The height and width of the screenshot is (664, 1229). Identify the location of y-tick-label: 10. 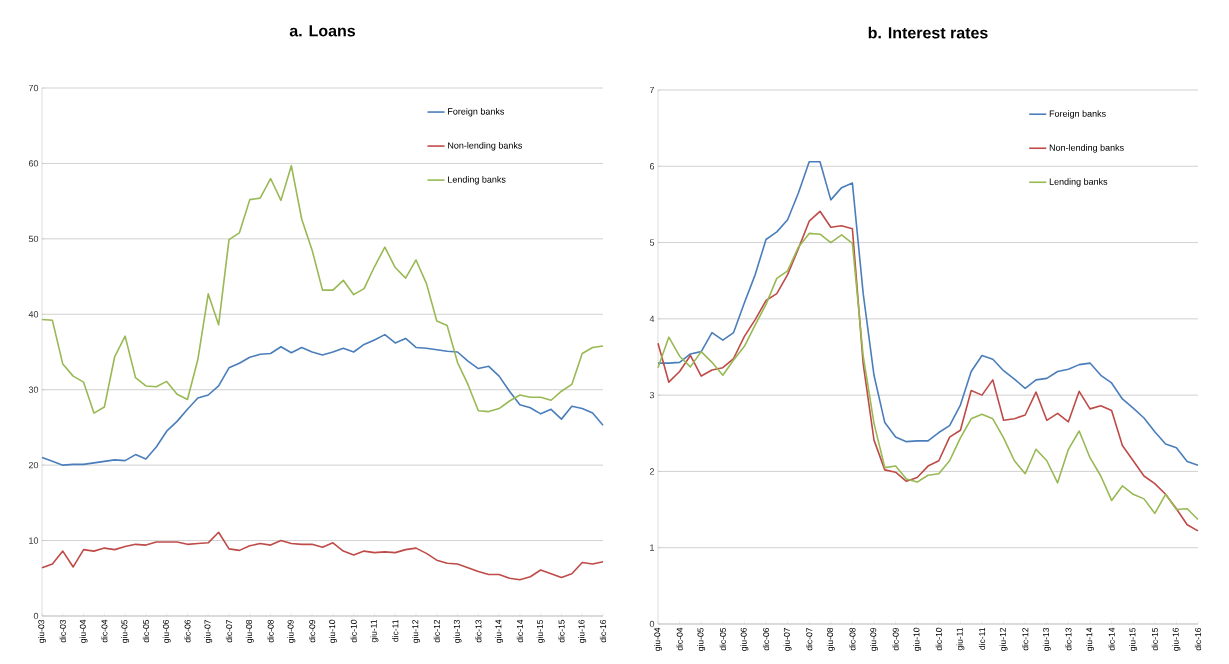
(34, 540).